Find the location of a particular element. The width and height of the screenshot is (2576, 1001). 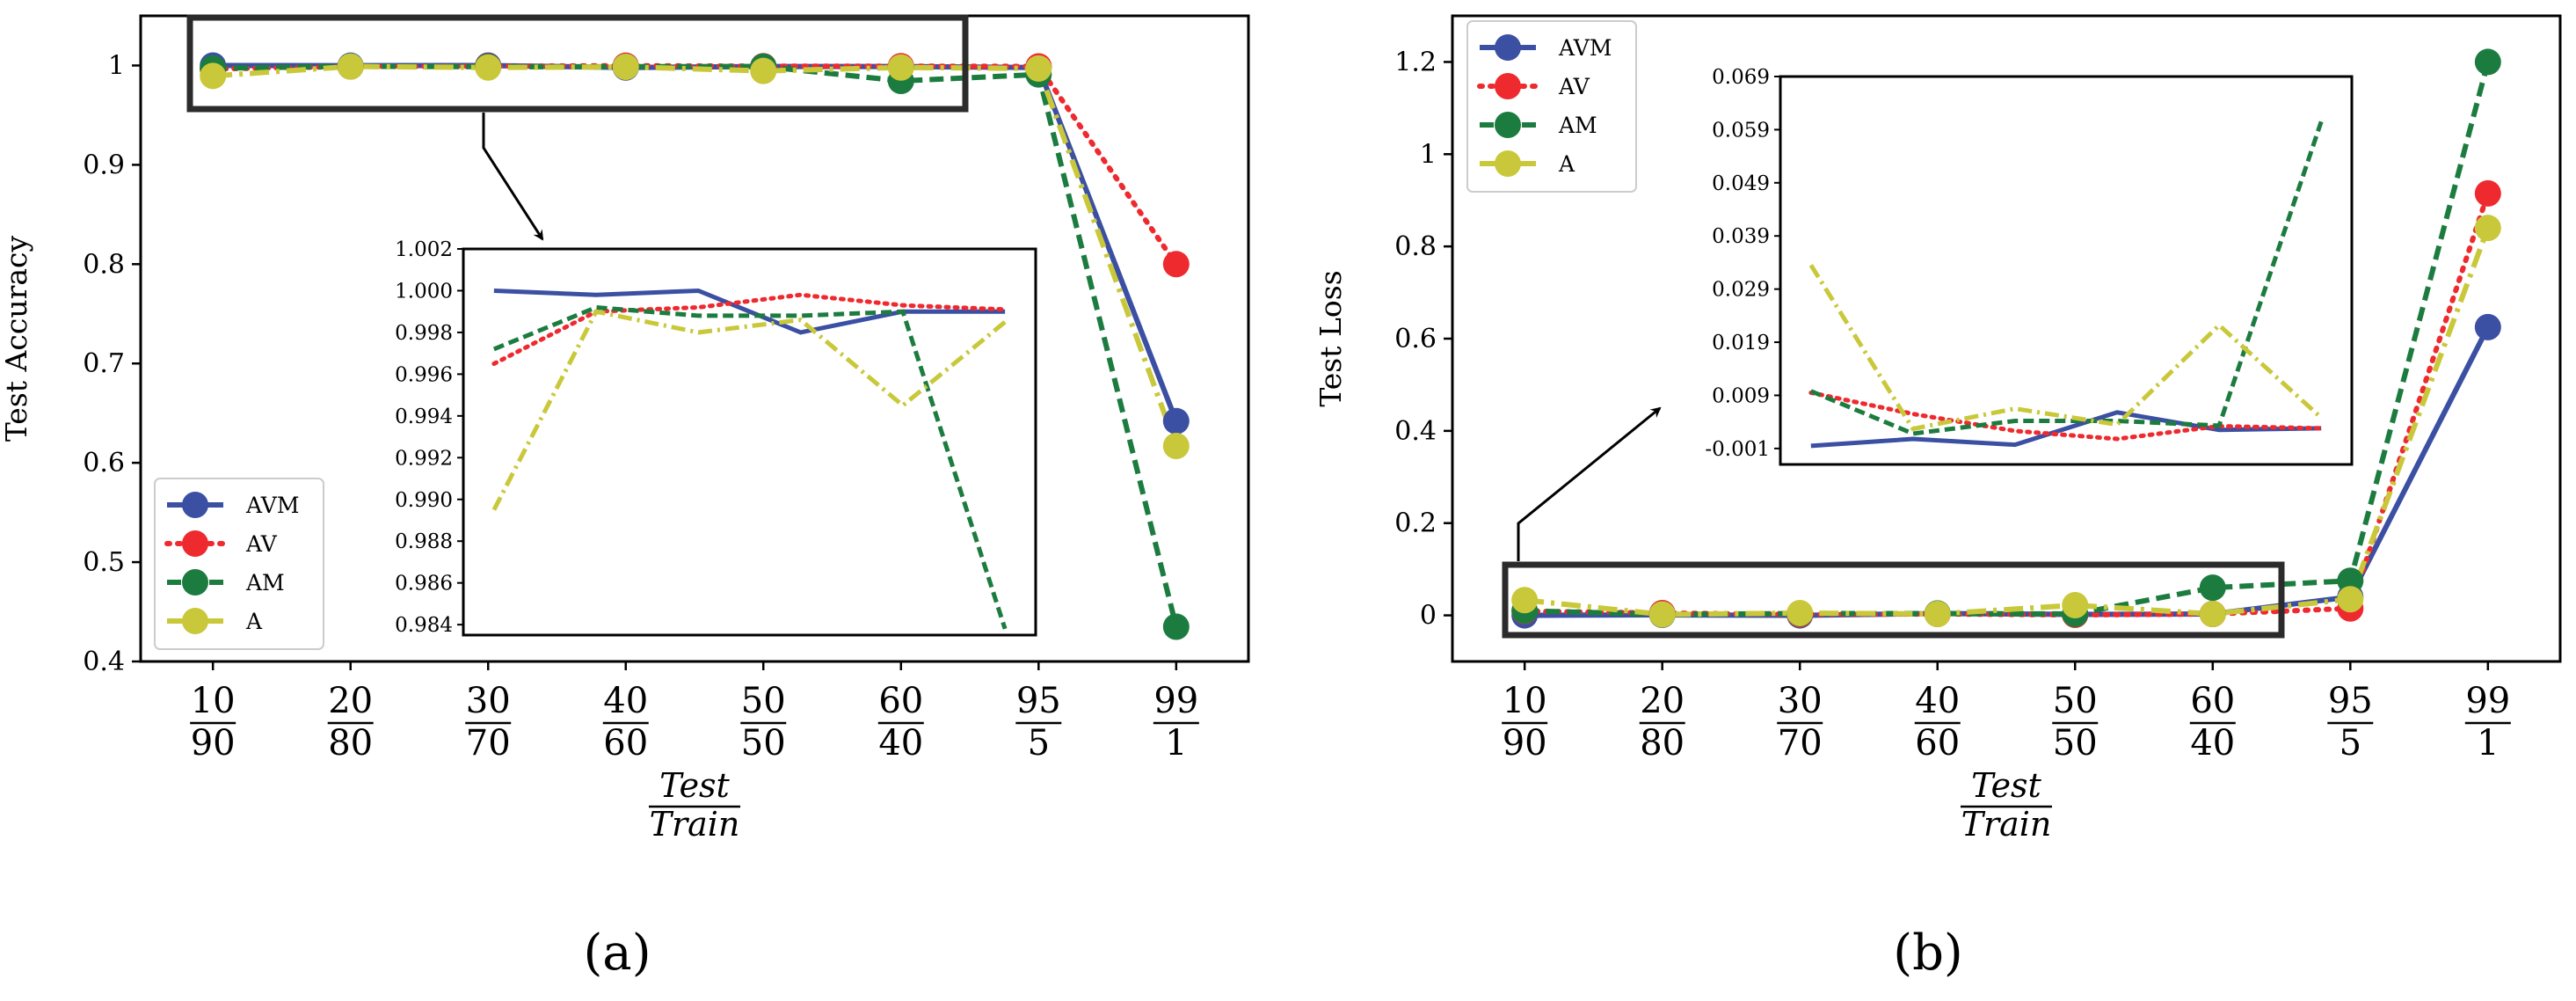

chart-a-xtick-denominator: 50 is located at coordinates (763, 743).